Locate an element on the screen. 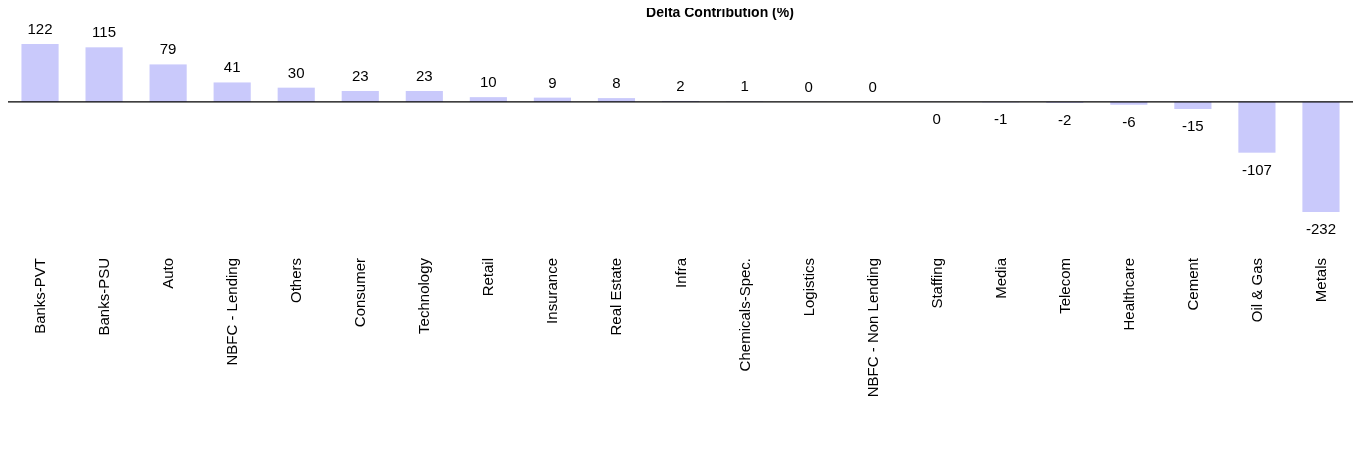  x-tick-label: Infra is located at coordinates (680, 273).